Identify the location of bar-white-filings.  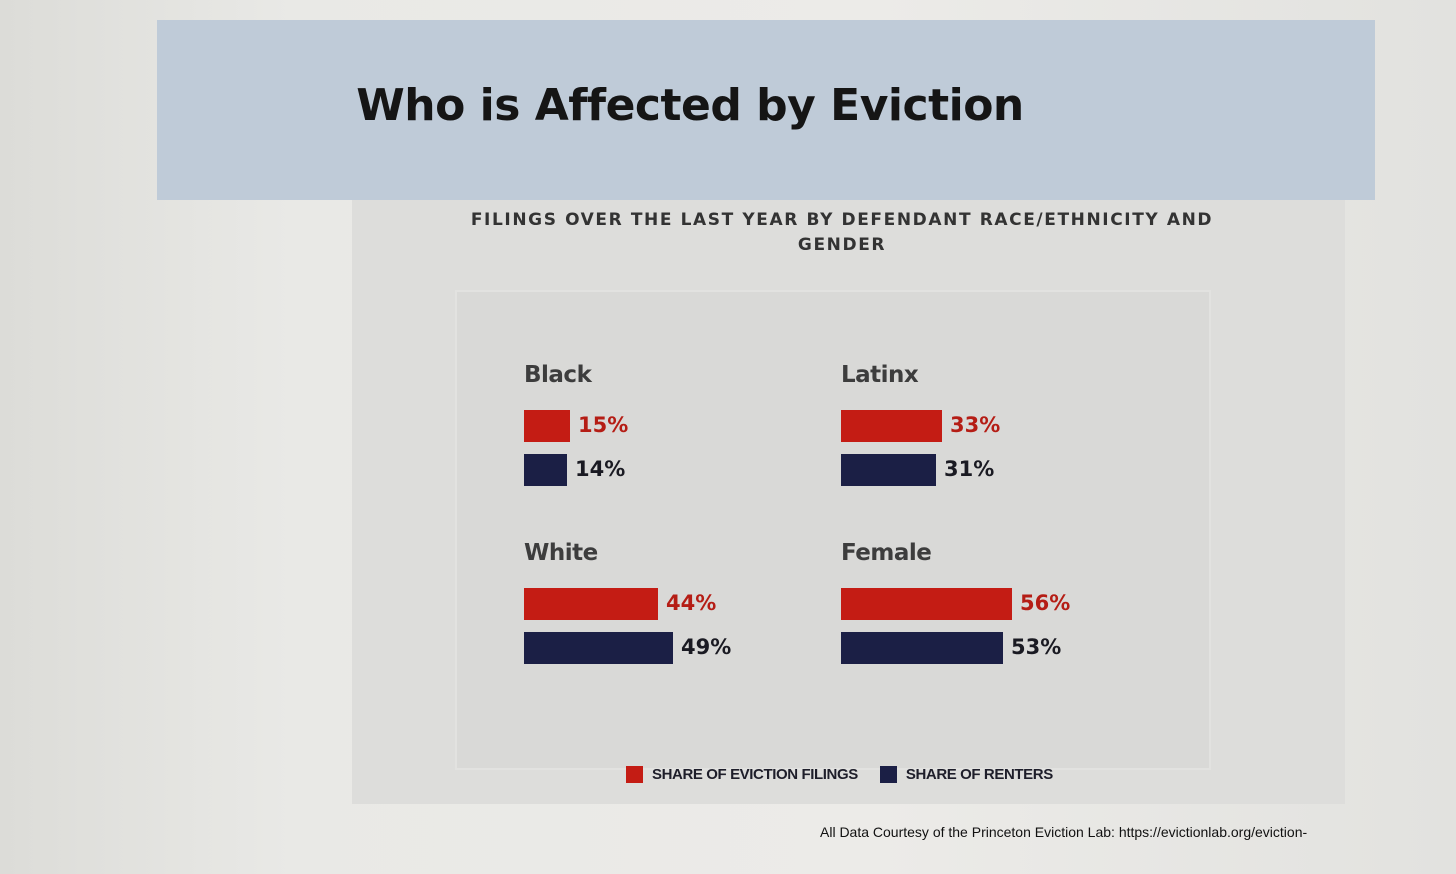
(591, 604).